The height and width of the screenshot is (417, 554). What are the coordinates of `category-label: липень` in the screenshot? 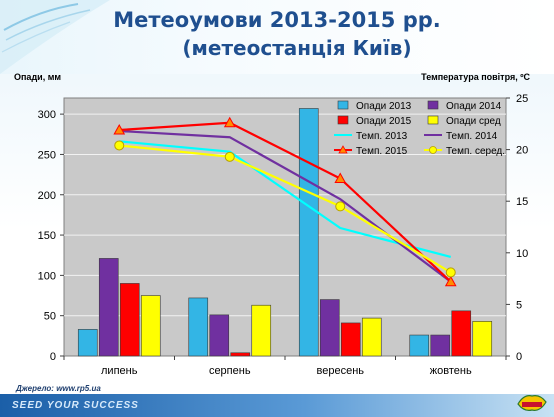 It's located at (119, 371).